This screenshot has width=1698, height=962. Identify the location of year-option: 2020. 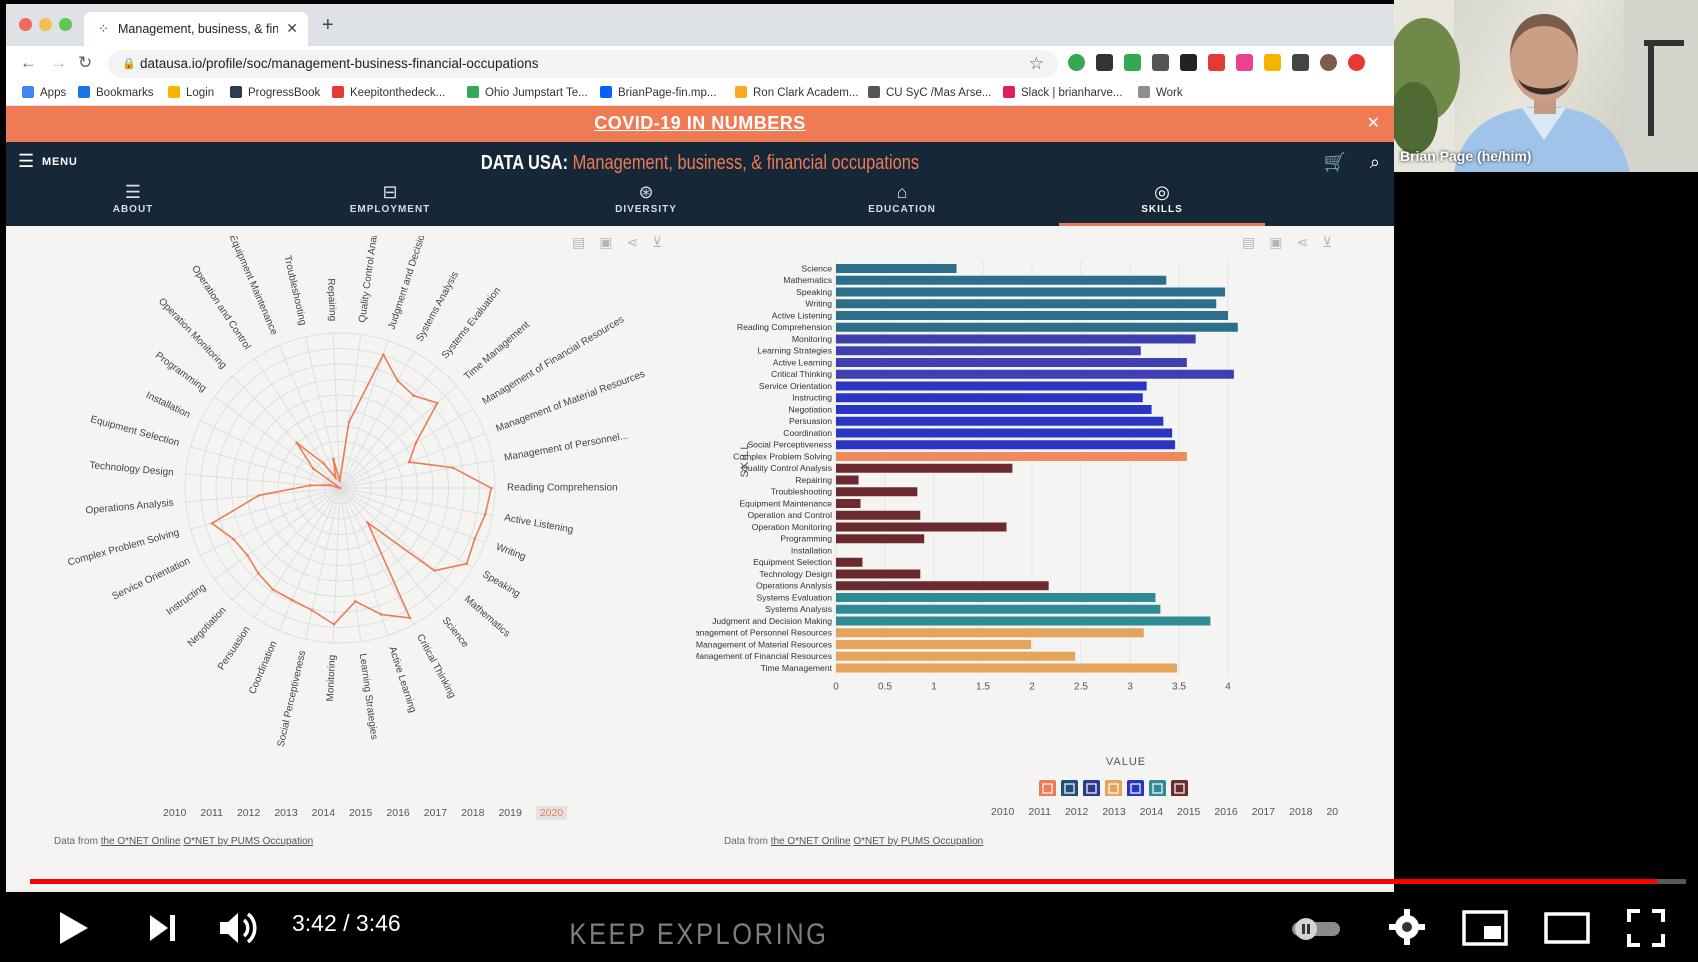
(551, 813).